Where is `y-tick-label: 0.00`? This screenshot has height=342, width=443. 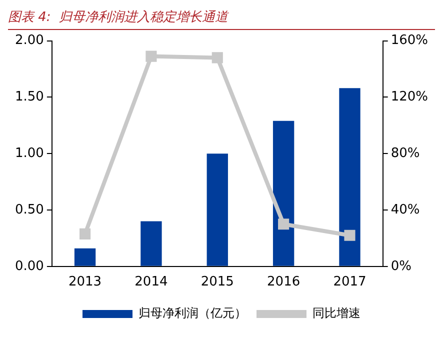 y-tick-label: 0.00 is located at coordinates (29, 266).